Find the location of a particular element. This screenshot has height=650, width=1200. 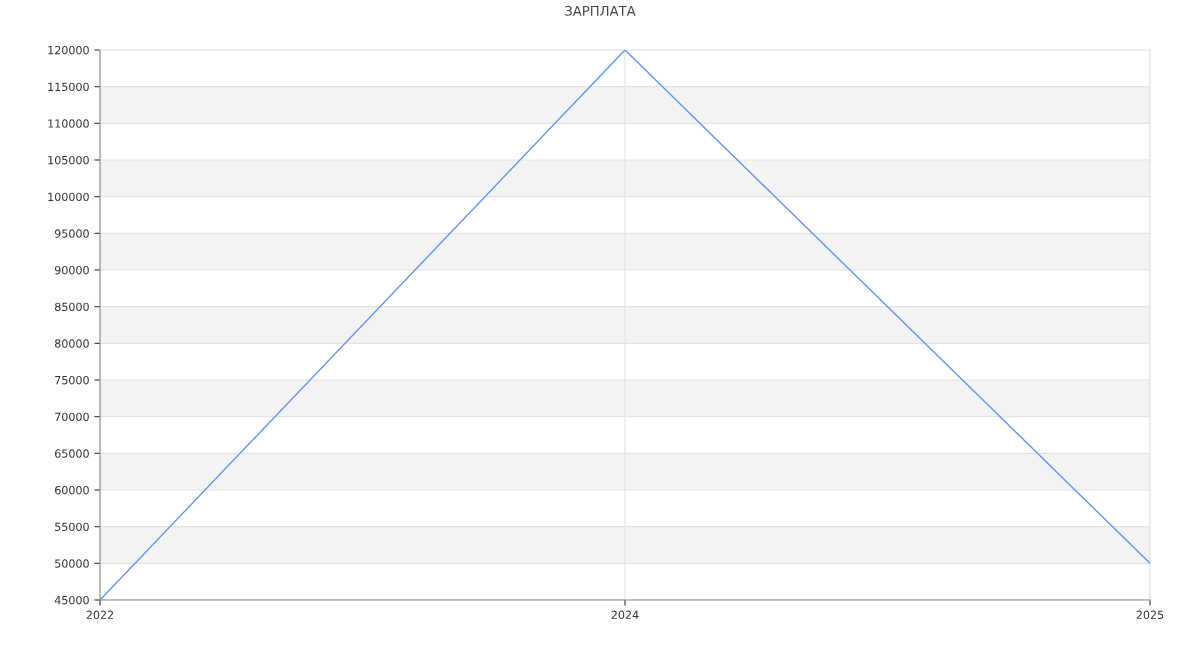

y-tick-label: 100000 is located at coordinates (68, 197).